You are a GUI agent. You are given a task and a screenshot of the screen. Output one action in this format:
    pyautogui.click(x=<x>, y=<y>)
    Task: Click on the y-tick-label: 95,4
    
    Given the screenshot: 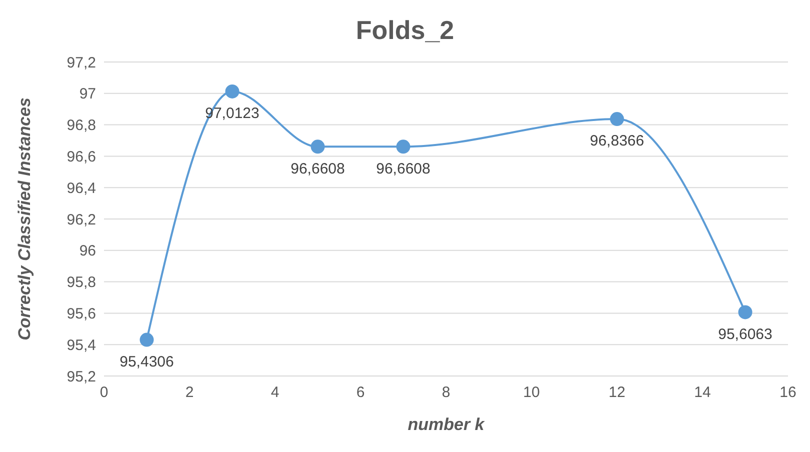 What is the action you would take?
    pyautogui.click(x=81, y=345)
    